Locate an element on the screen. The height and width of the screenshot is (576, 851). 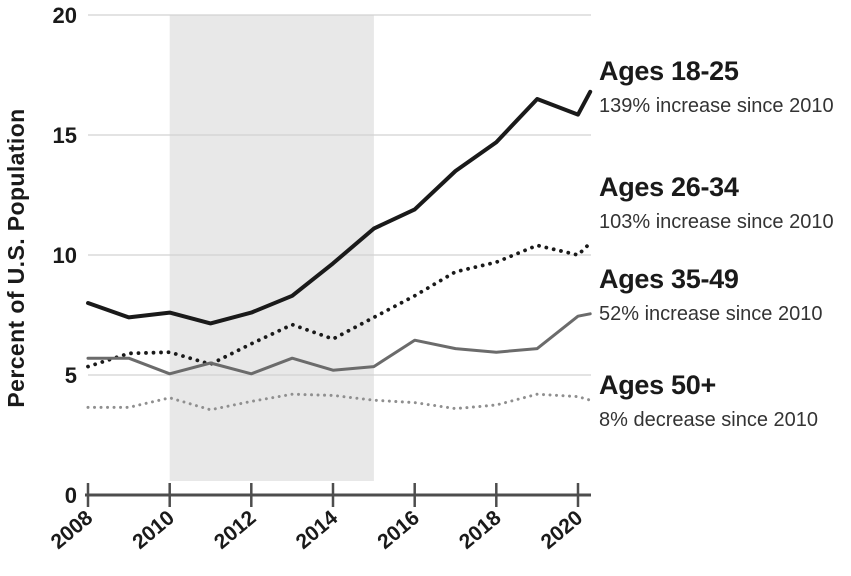
x-tick-label: 2012 is located at coordinates (235, 530).